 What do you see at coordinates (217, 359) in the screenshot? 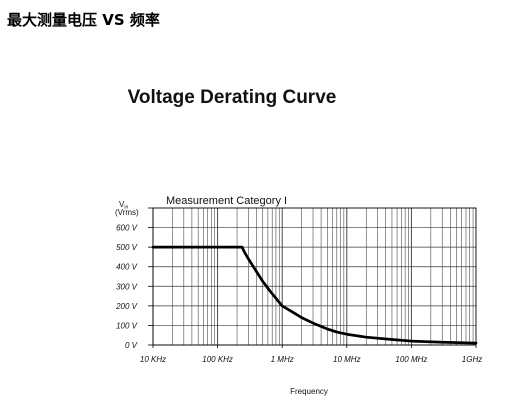
I see `x-tick-label: 100 KHz` at bounding box center [217, 359].